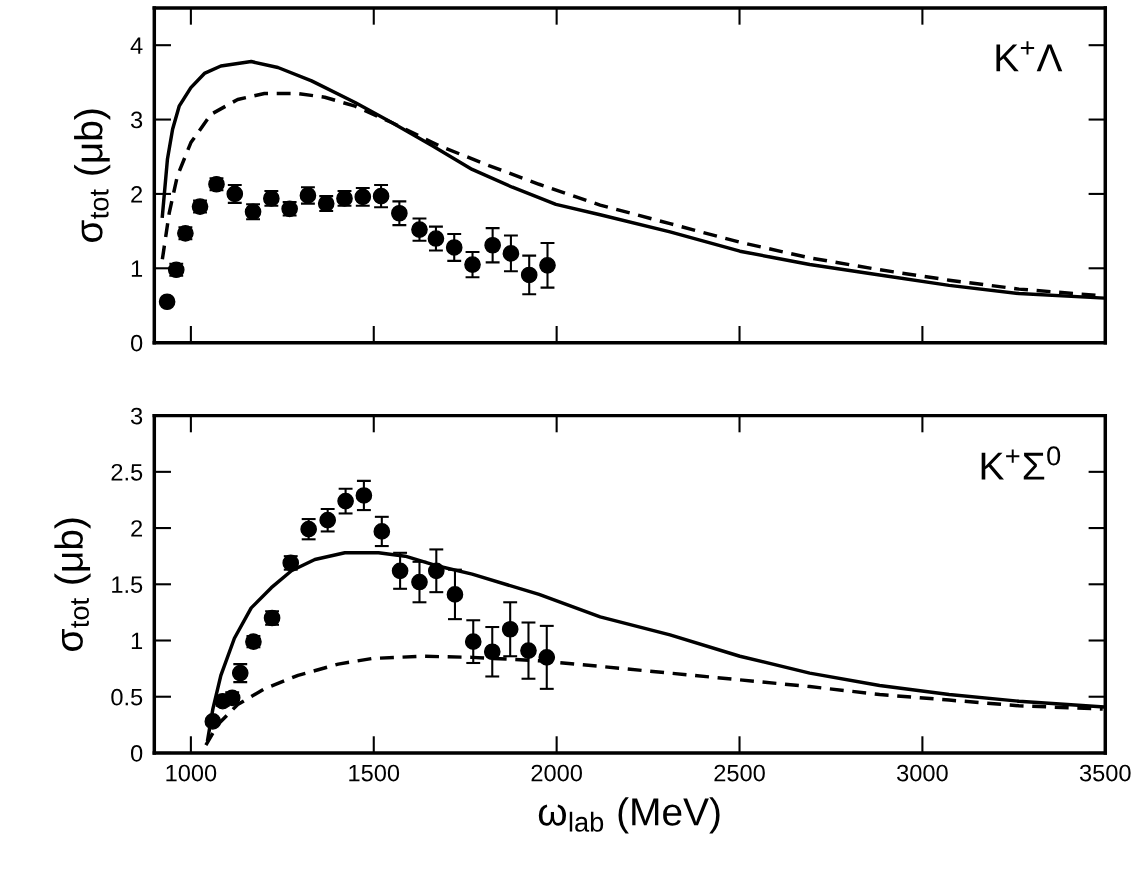  Describe the element at coordinates (127, 697) in the screenshot. I see `y-tick-label: 0.5` at that location.